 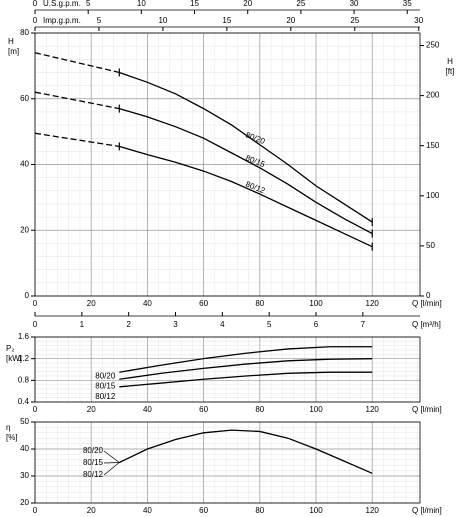 What do you see at coordinates (24, 32) in the screenshot?
I see `y-tick-label: 80` at bounding box center [24, 32].